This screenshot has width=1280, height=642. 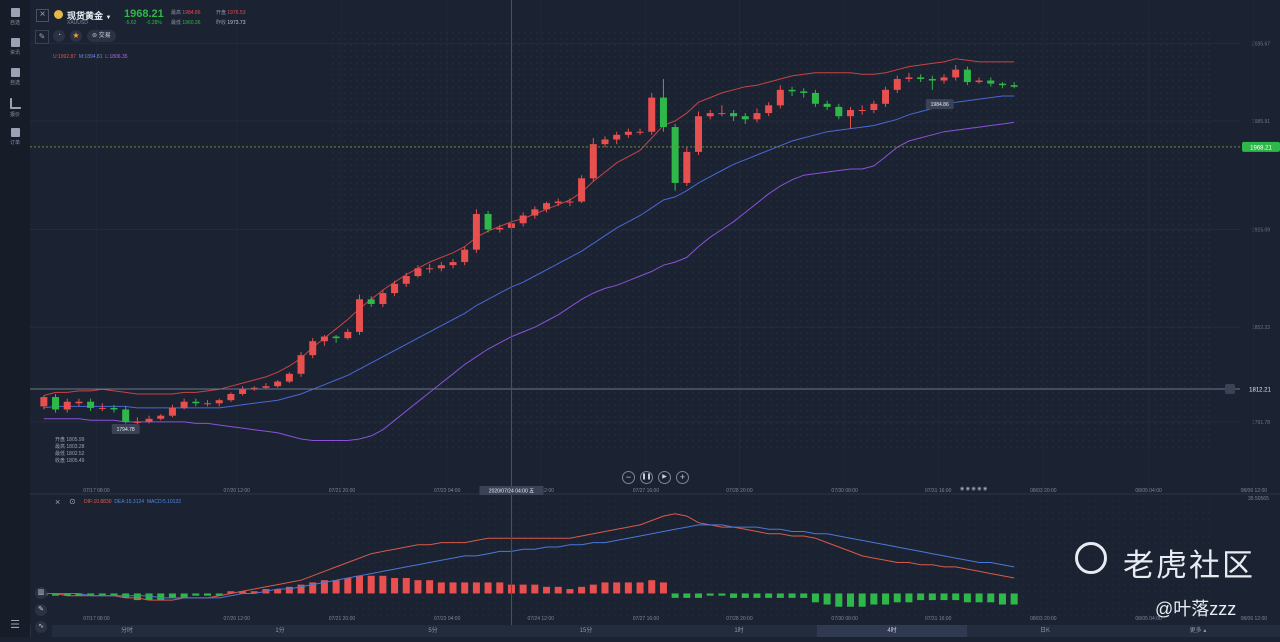 I want to click on alert-button: ◔, so click(x=59, y=36).